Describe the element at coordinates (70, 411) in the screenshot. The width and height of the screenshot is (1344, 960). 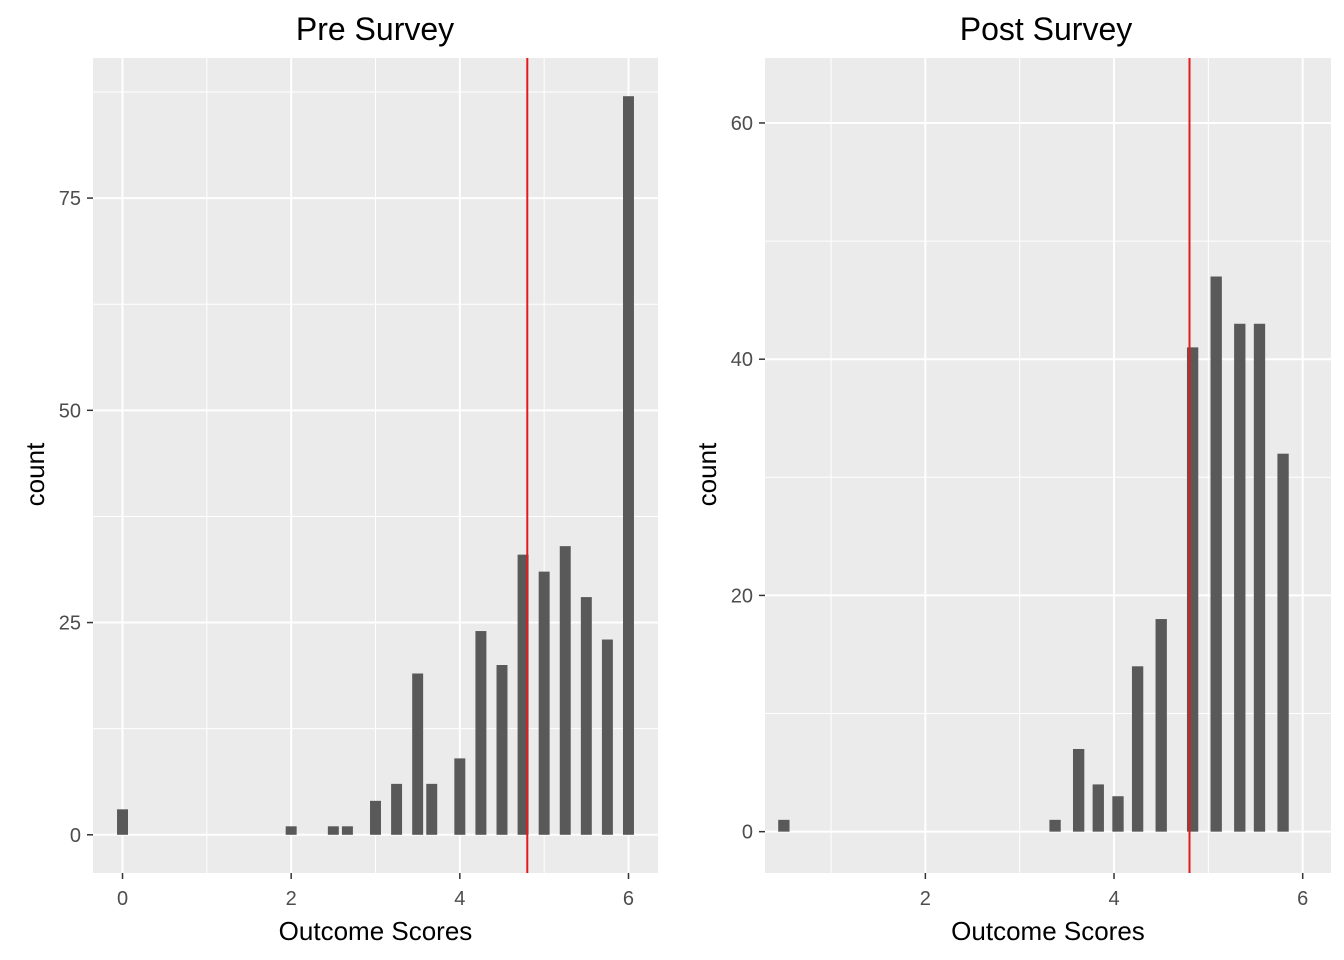
I see `pre-y-tick-label: 50` at that location.